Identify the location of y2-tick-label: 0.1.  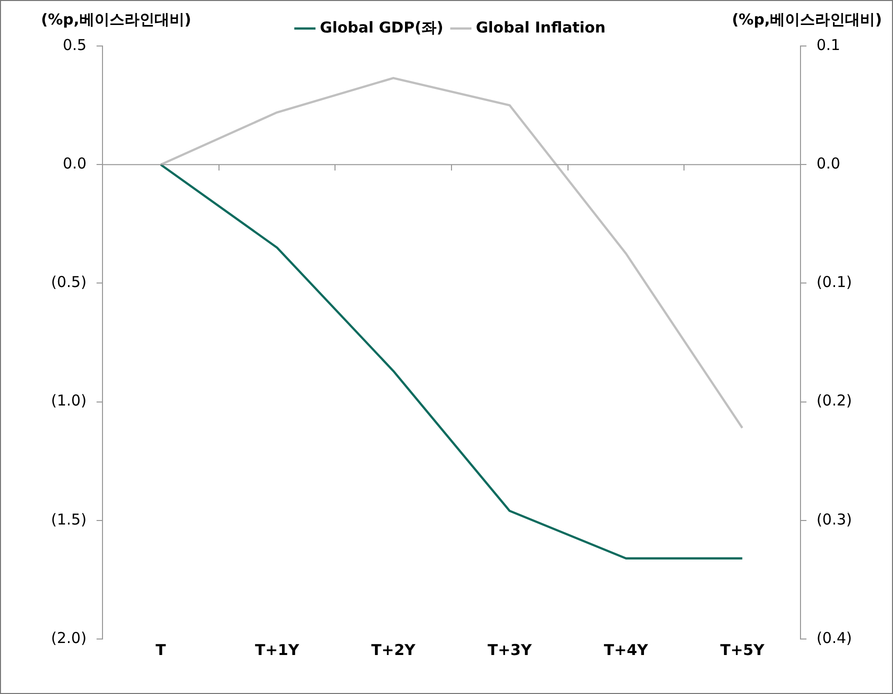
(828, 45).